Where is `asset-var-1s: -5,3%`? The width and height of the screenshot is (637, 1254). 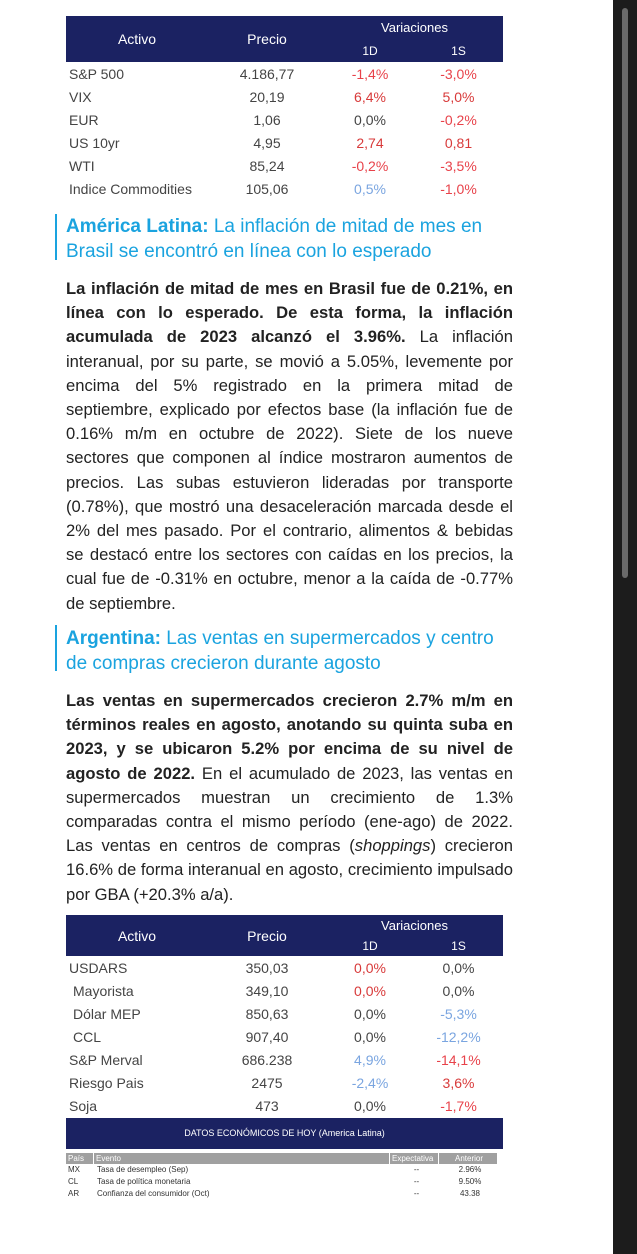 asset-var-1s: -5,3% is located at coordinates (458, 1013).